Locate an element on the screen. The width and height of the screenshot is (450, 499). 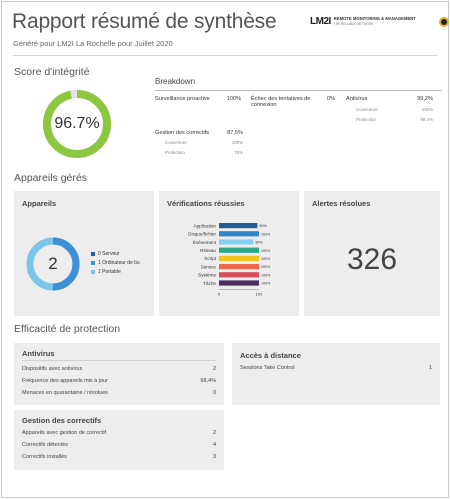
breakdown-title: Breakdown is located at coordinates (298, 84).